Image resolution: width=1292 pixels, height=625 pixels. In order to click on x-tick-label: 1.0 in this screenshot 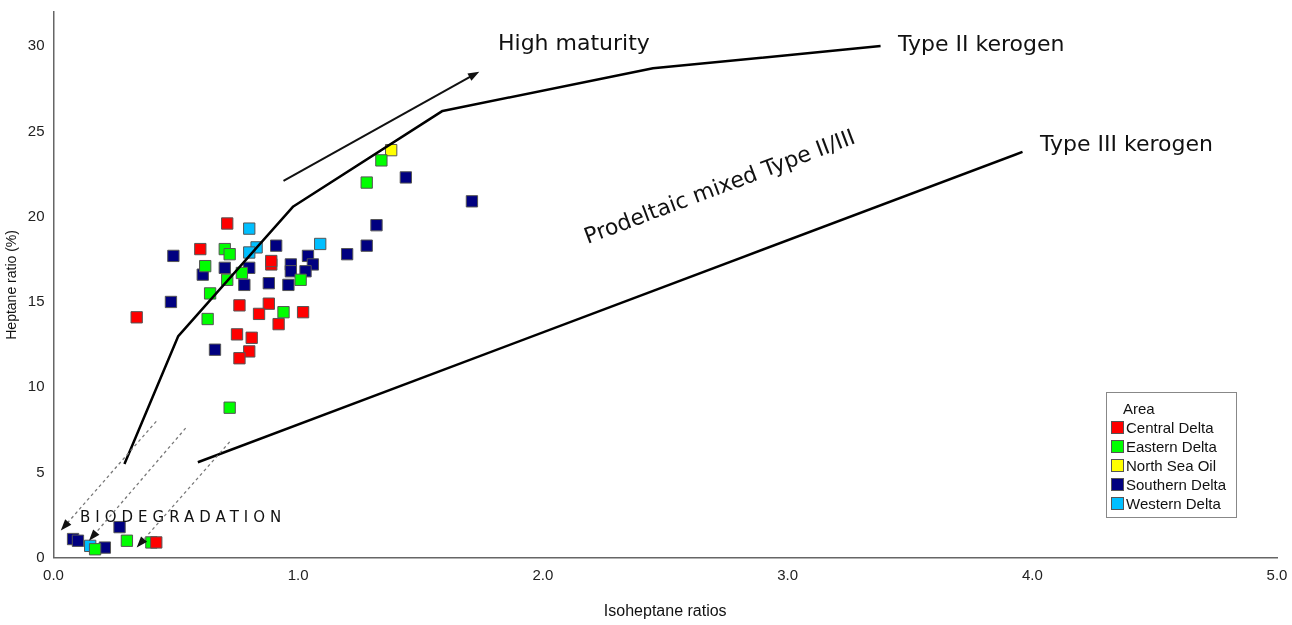, I will do `click(298, 574)`.